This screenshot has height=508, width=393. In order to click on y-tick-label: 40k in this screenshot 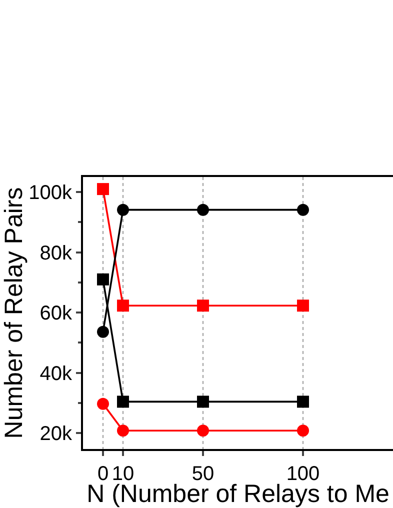, I will do `click(56, 373)`.